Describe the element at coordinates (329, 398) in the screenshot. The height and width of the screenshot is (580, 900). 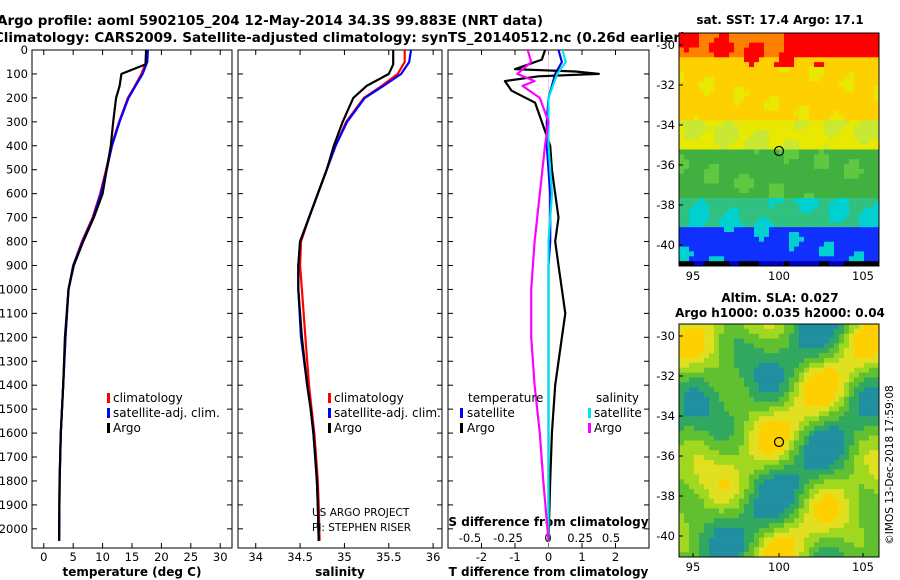
I see `legend-swatch-climatology` at that location.